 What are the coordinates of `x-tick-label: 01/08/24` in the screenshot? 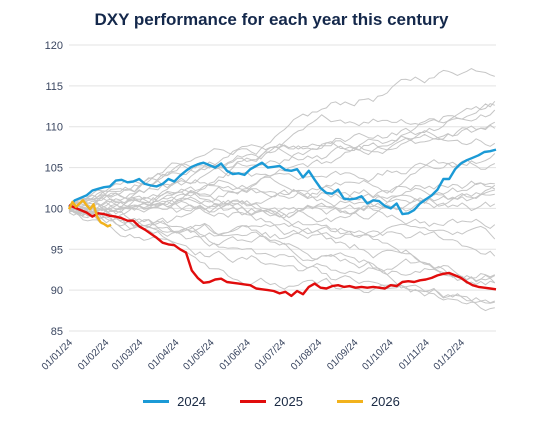 It's located at (307, 355).